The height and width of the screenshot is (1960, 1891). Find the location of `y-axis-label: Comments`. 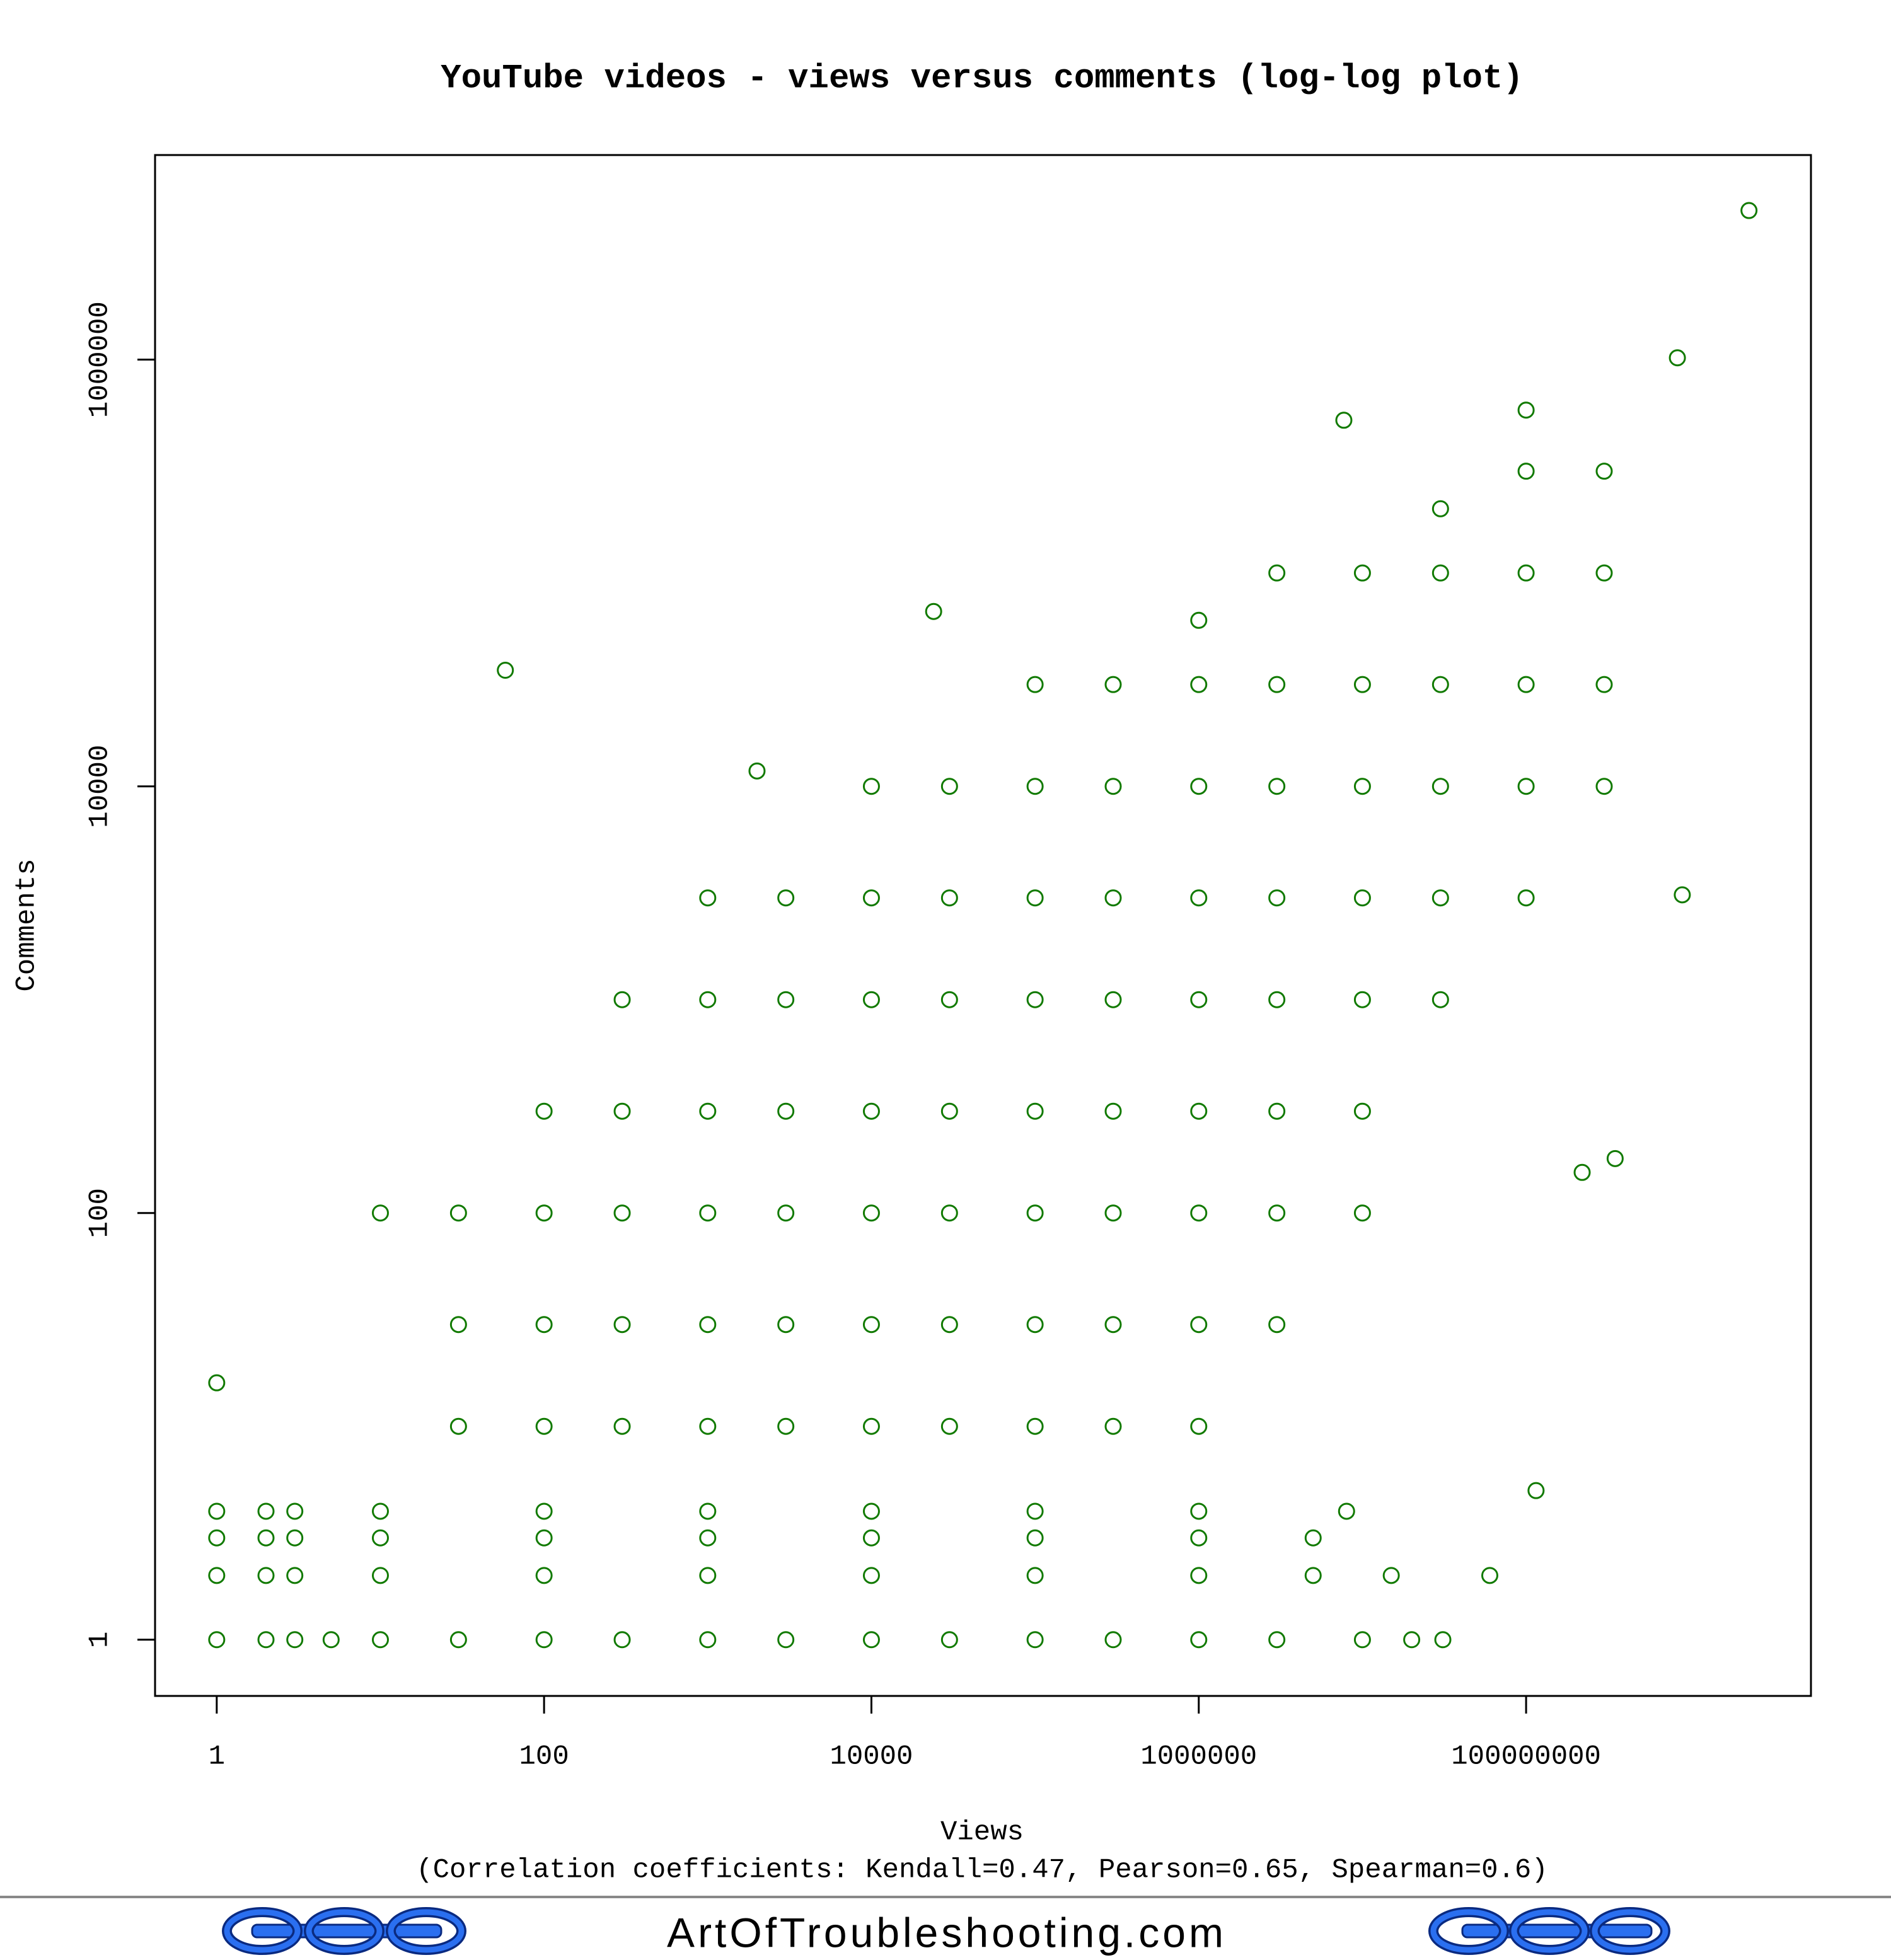

y-axis-label: Comments is located at coordinates (27, 924).